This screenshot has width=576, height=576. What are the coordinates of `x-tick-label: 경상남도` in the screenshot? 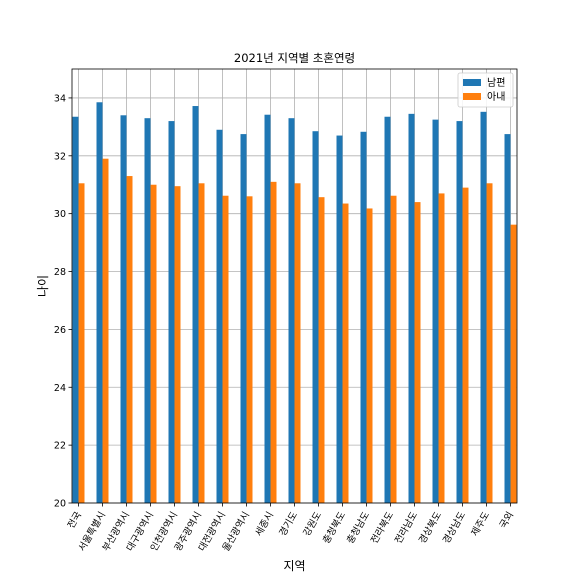 It's located at (454, 527).